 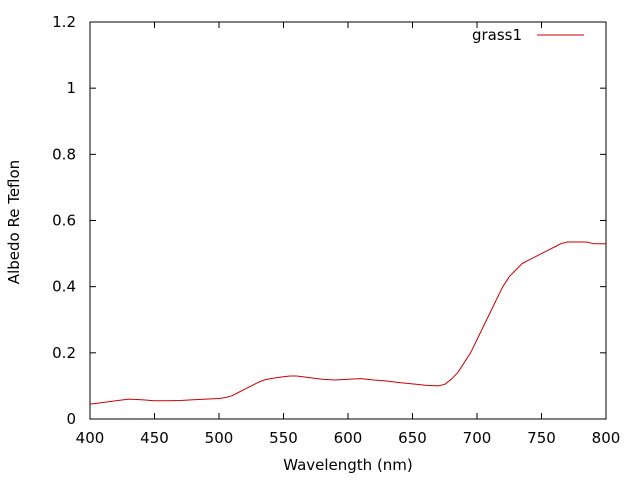 What do you see at coordinates (412, 438) in the screenshot?
I see `x-tick-label: 650` at bounding box center [412, 438].